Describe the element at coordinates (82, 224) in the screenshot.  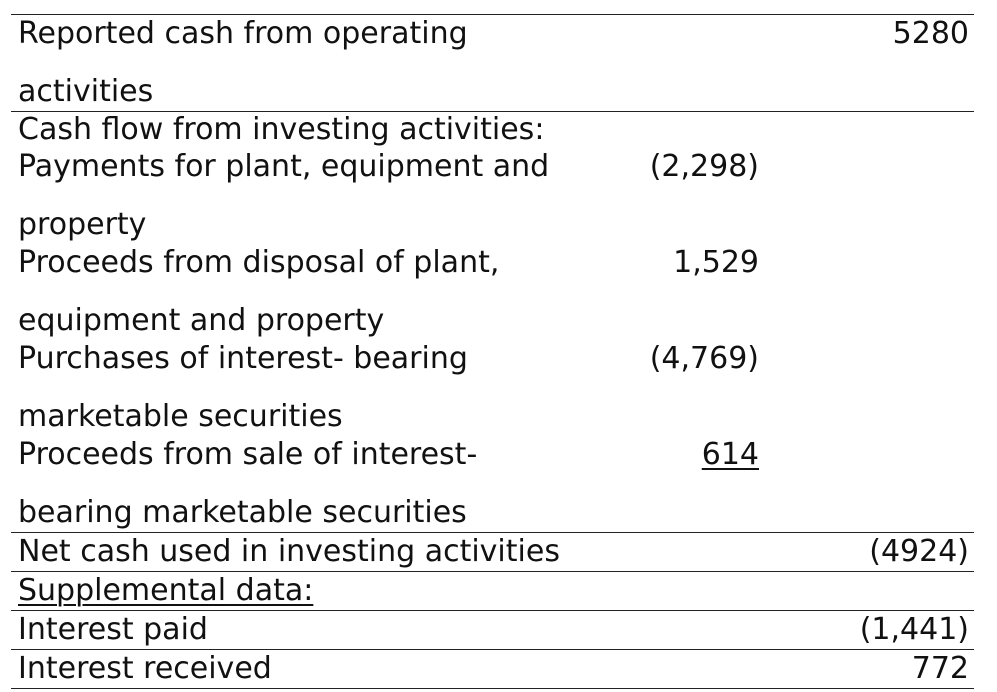
I see `row-label-line2: property` at that location.